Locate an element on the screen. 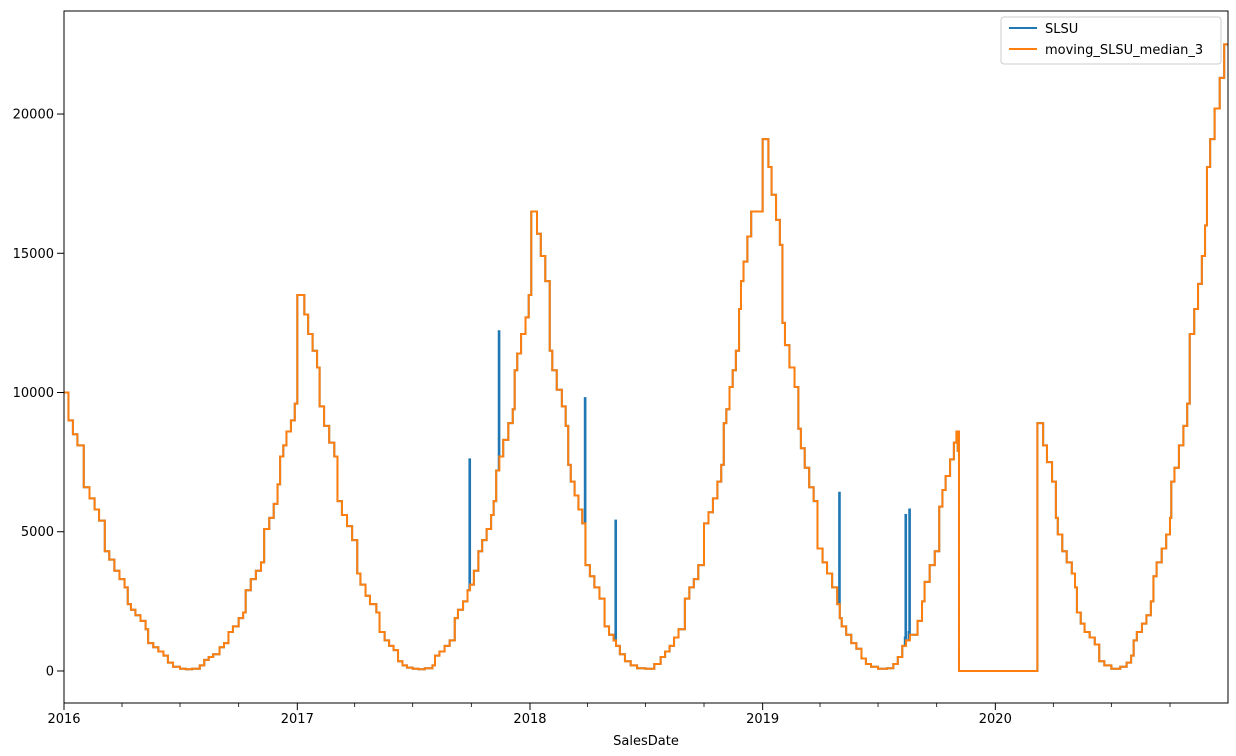 The width and height of the screenshot is (1236, 756). y-tick-label: 0 is located at coordinates (50, 671).